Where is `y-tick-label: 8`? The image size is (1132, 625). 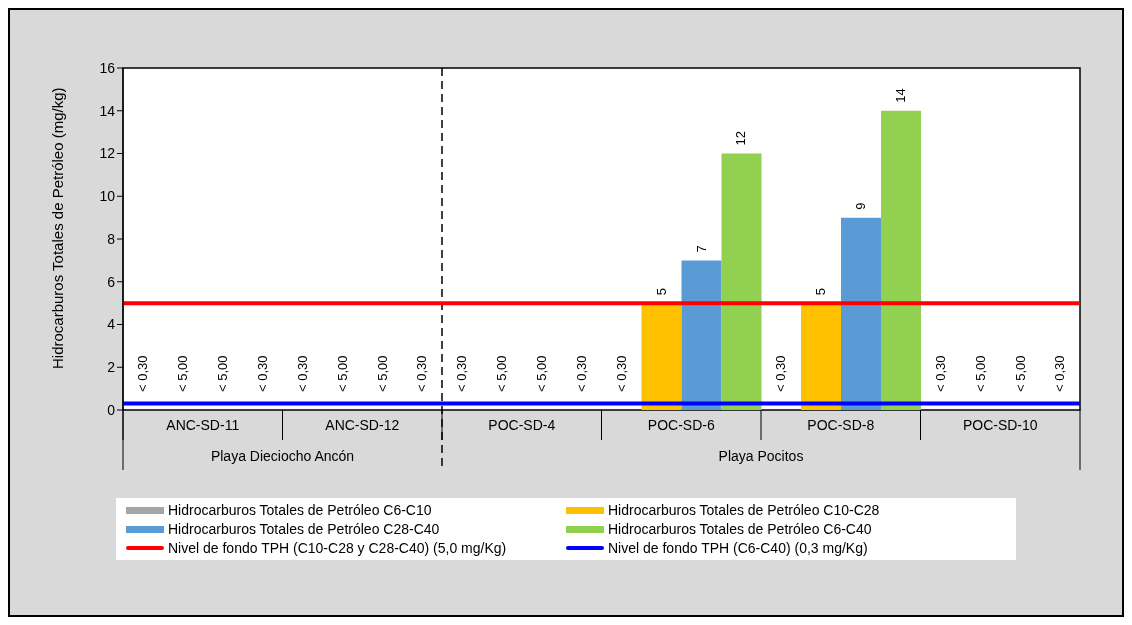 y-tick-label: 8 is located at coordinates (111, 238).